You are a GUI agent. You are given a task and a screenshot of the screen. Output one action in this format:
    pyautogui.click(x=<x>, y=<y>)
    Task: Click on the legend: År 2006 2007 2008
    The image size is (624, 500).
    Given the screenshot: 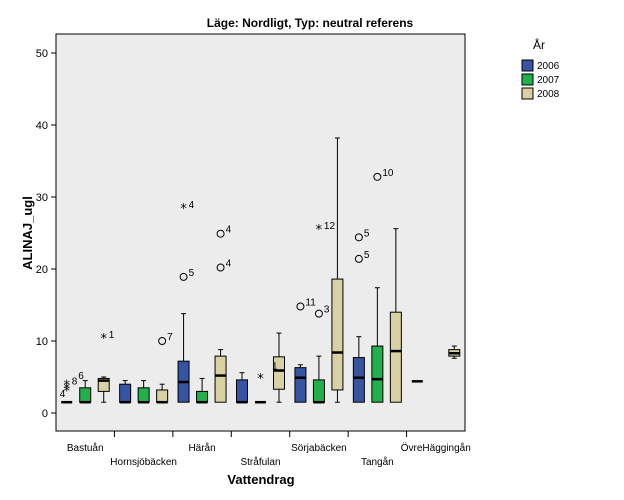 What is the action you would take?
    pyautogui.click(x=540, y=68)
    